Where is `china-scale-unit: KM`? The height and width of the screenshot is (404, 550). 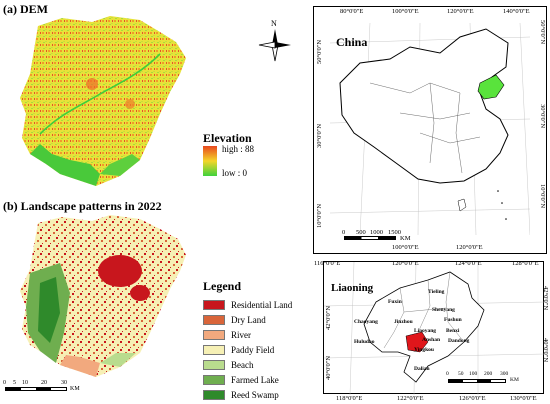 china-scale-unit: KM is located at coordinates (405, 238).